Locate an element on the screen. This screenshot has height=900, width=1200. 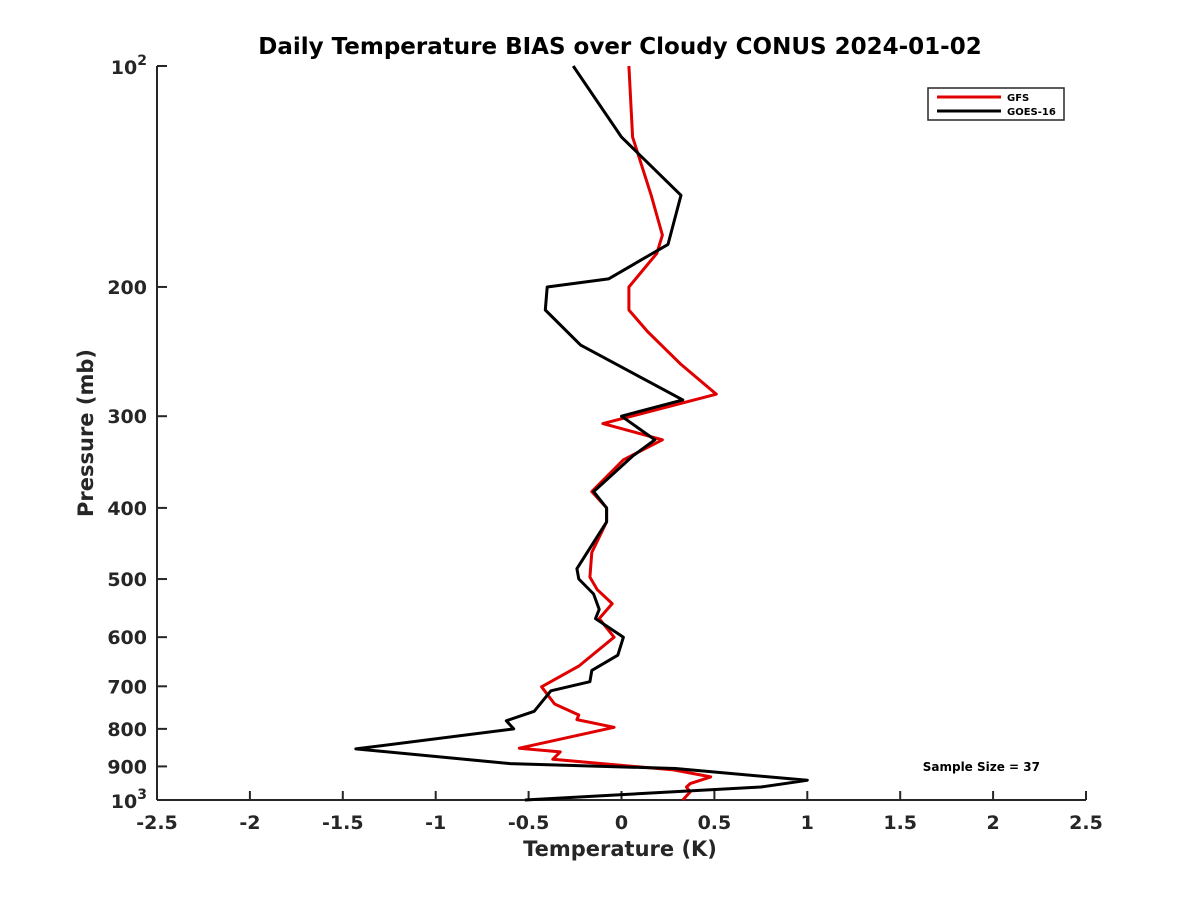
y-tick-label: 300 is located at coordinates (127, 417).